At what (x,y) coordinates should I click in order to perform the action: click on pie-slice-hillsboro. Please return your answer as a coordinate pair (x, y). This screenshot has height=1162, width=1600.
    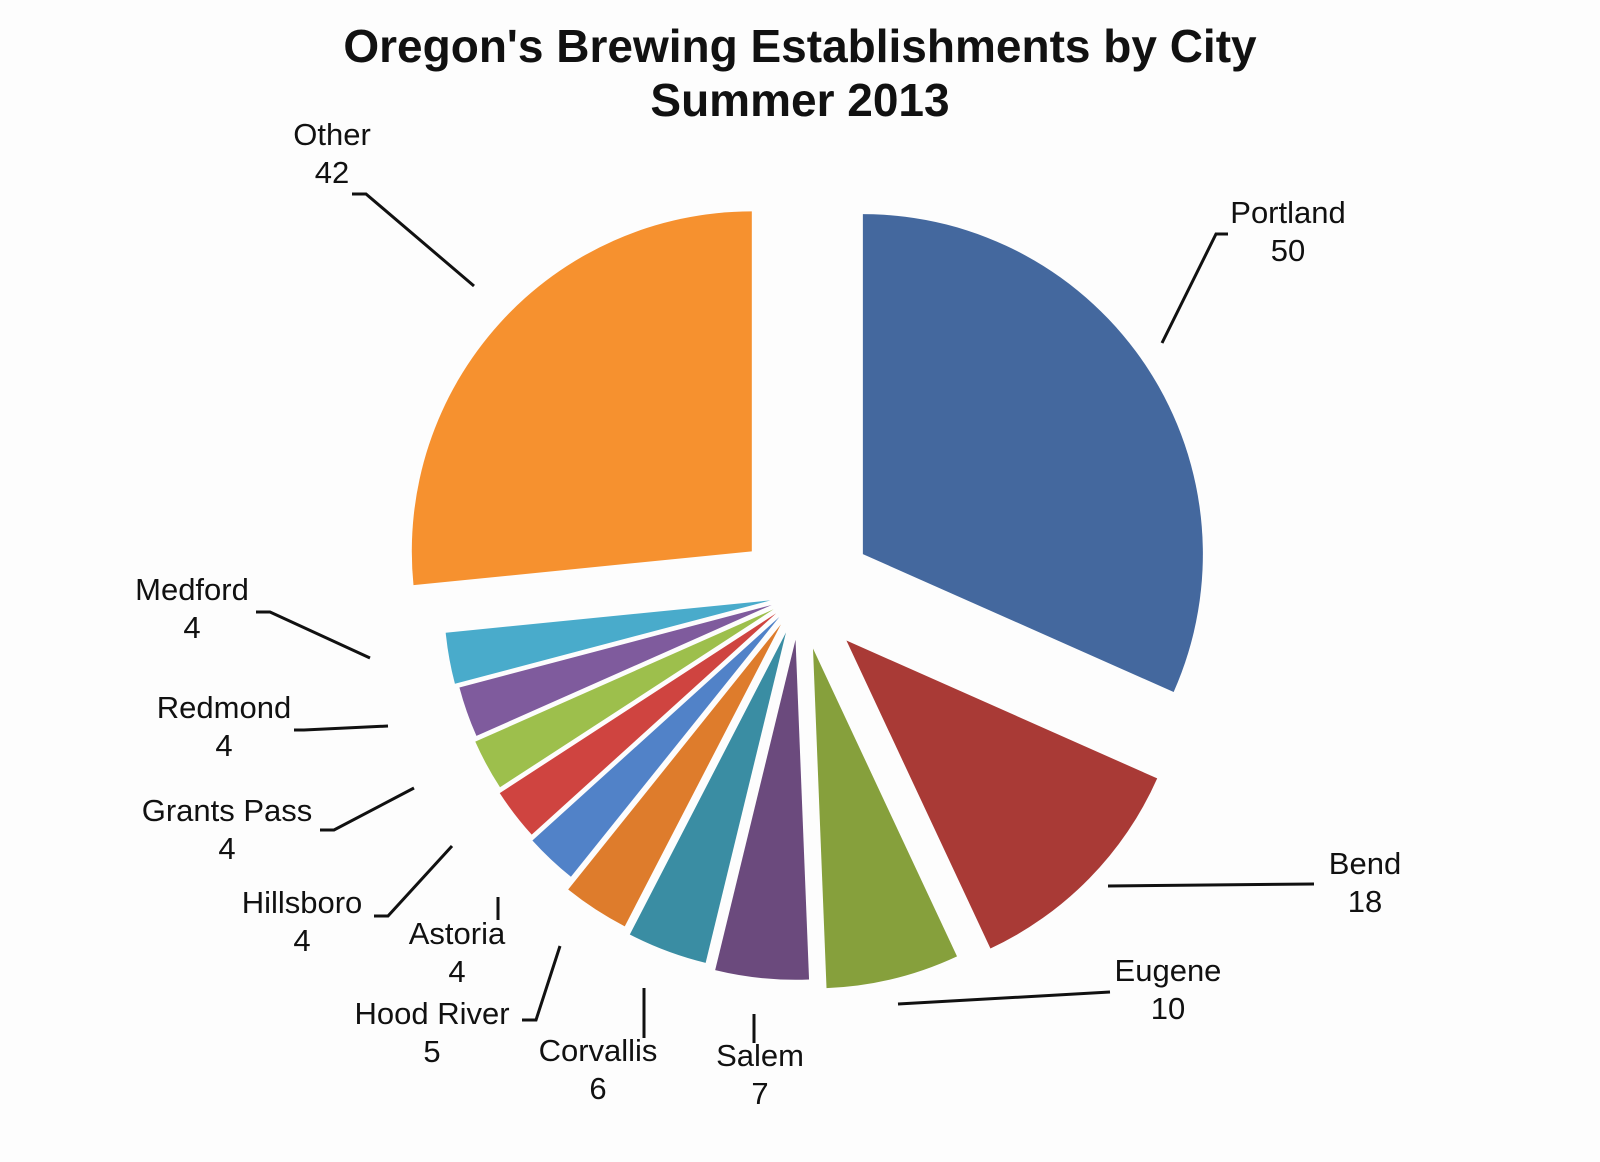
    Looking at the image, I should click on (638, 724).